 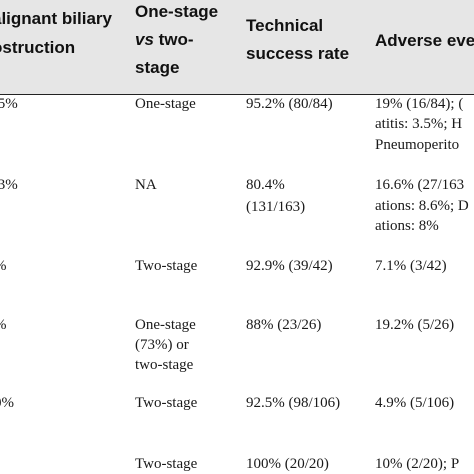 I want to click on row2-col4-line2: ations: 8.6%; D, so click(x=422, y=206).